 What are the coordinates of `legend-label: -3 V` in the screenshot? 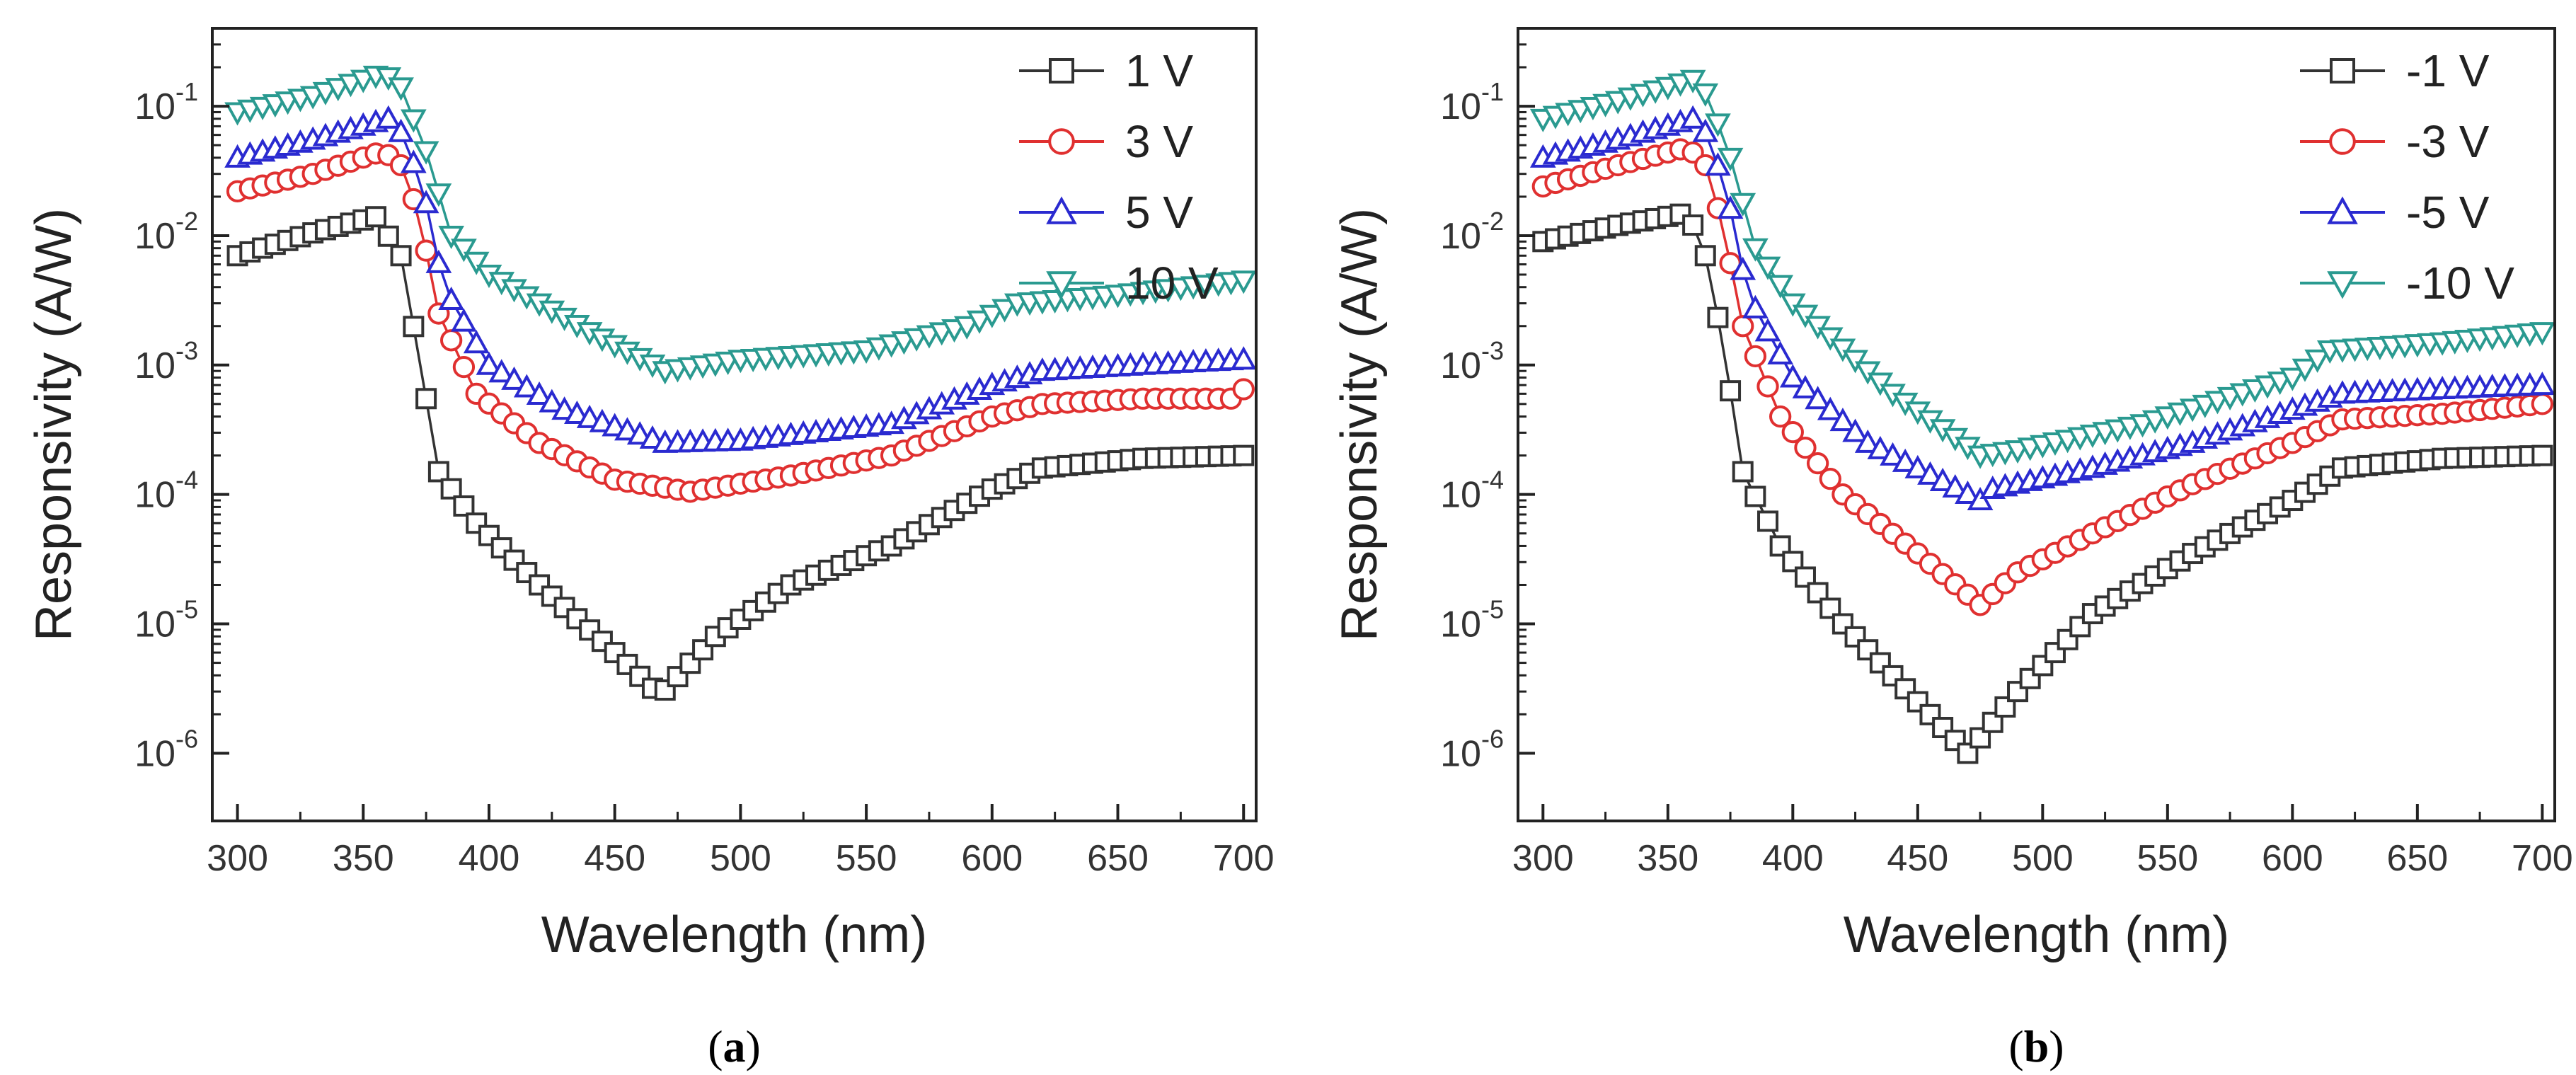 It's located at (2448, 141).